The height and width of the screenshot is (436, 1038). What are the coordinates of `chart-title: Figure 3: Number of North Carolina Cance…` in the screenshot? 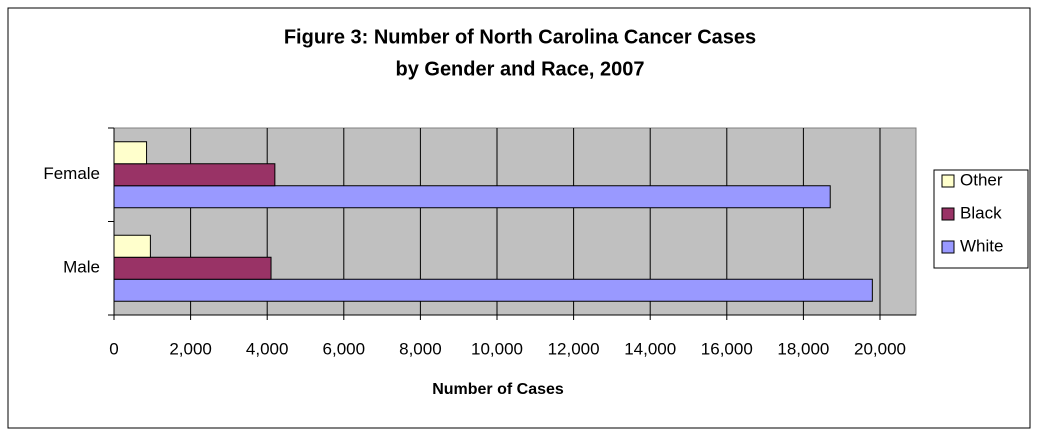 It's located at (520, 37).